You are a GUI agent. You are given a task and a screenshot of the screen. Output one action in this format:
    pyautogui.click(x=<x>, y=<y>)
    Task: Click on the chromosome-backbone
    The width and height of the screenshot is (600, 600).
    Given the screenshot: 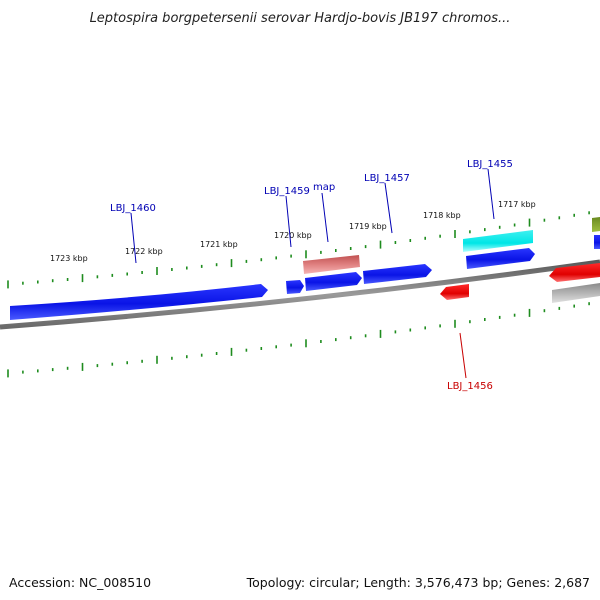 What is the action you would take?
    pyautogui.click(x=300, y=294)
    